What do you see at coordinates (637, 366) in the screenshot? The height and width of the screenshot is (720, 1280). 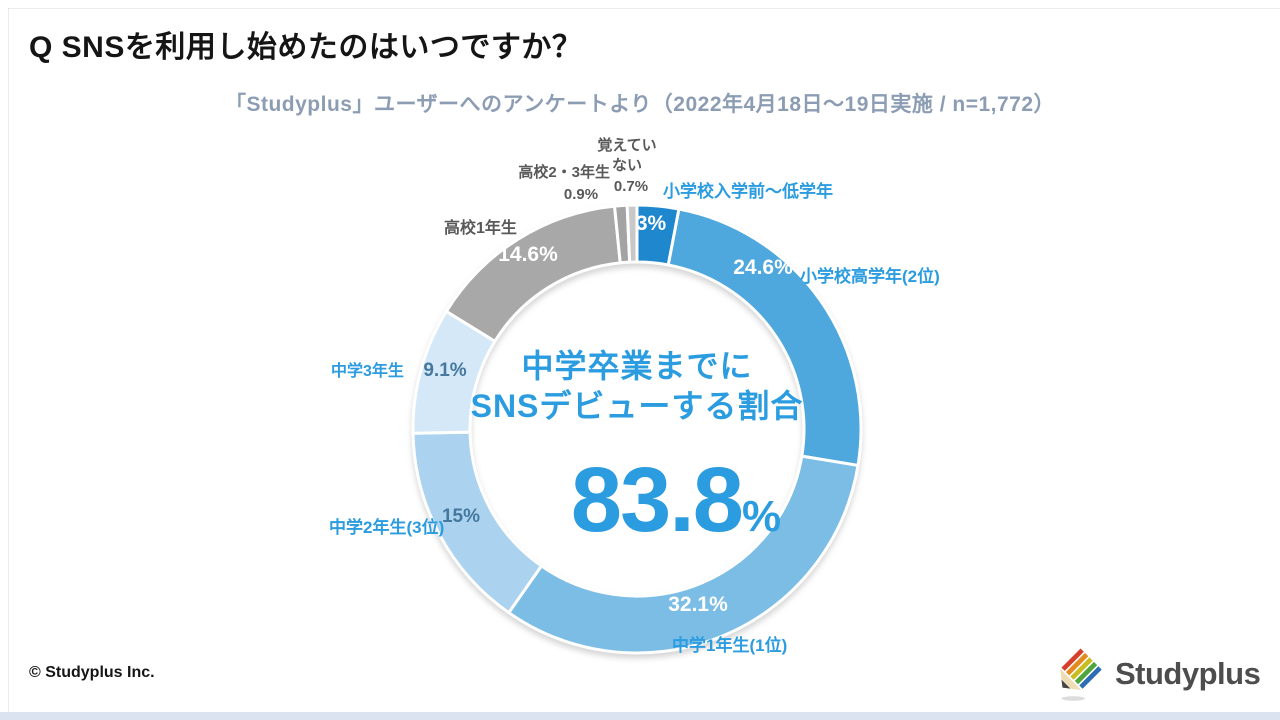 I see `center-text-line1: 中学卒業までに` at bounding box center [637, 366].